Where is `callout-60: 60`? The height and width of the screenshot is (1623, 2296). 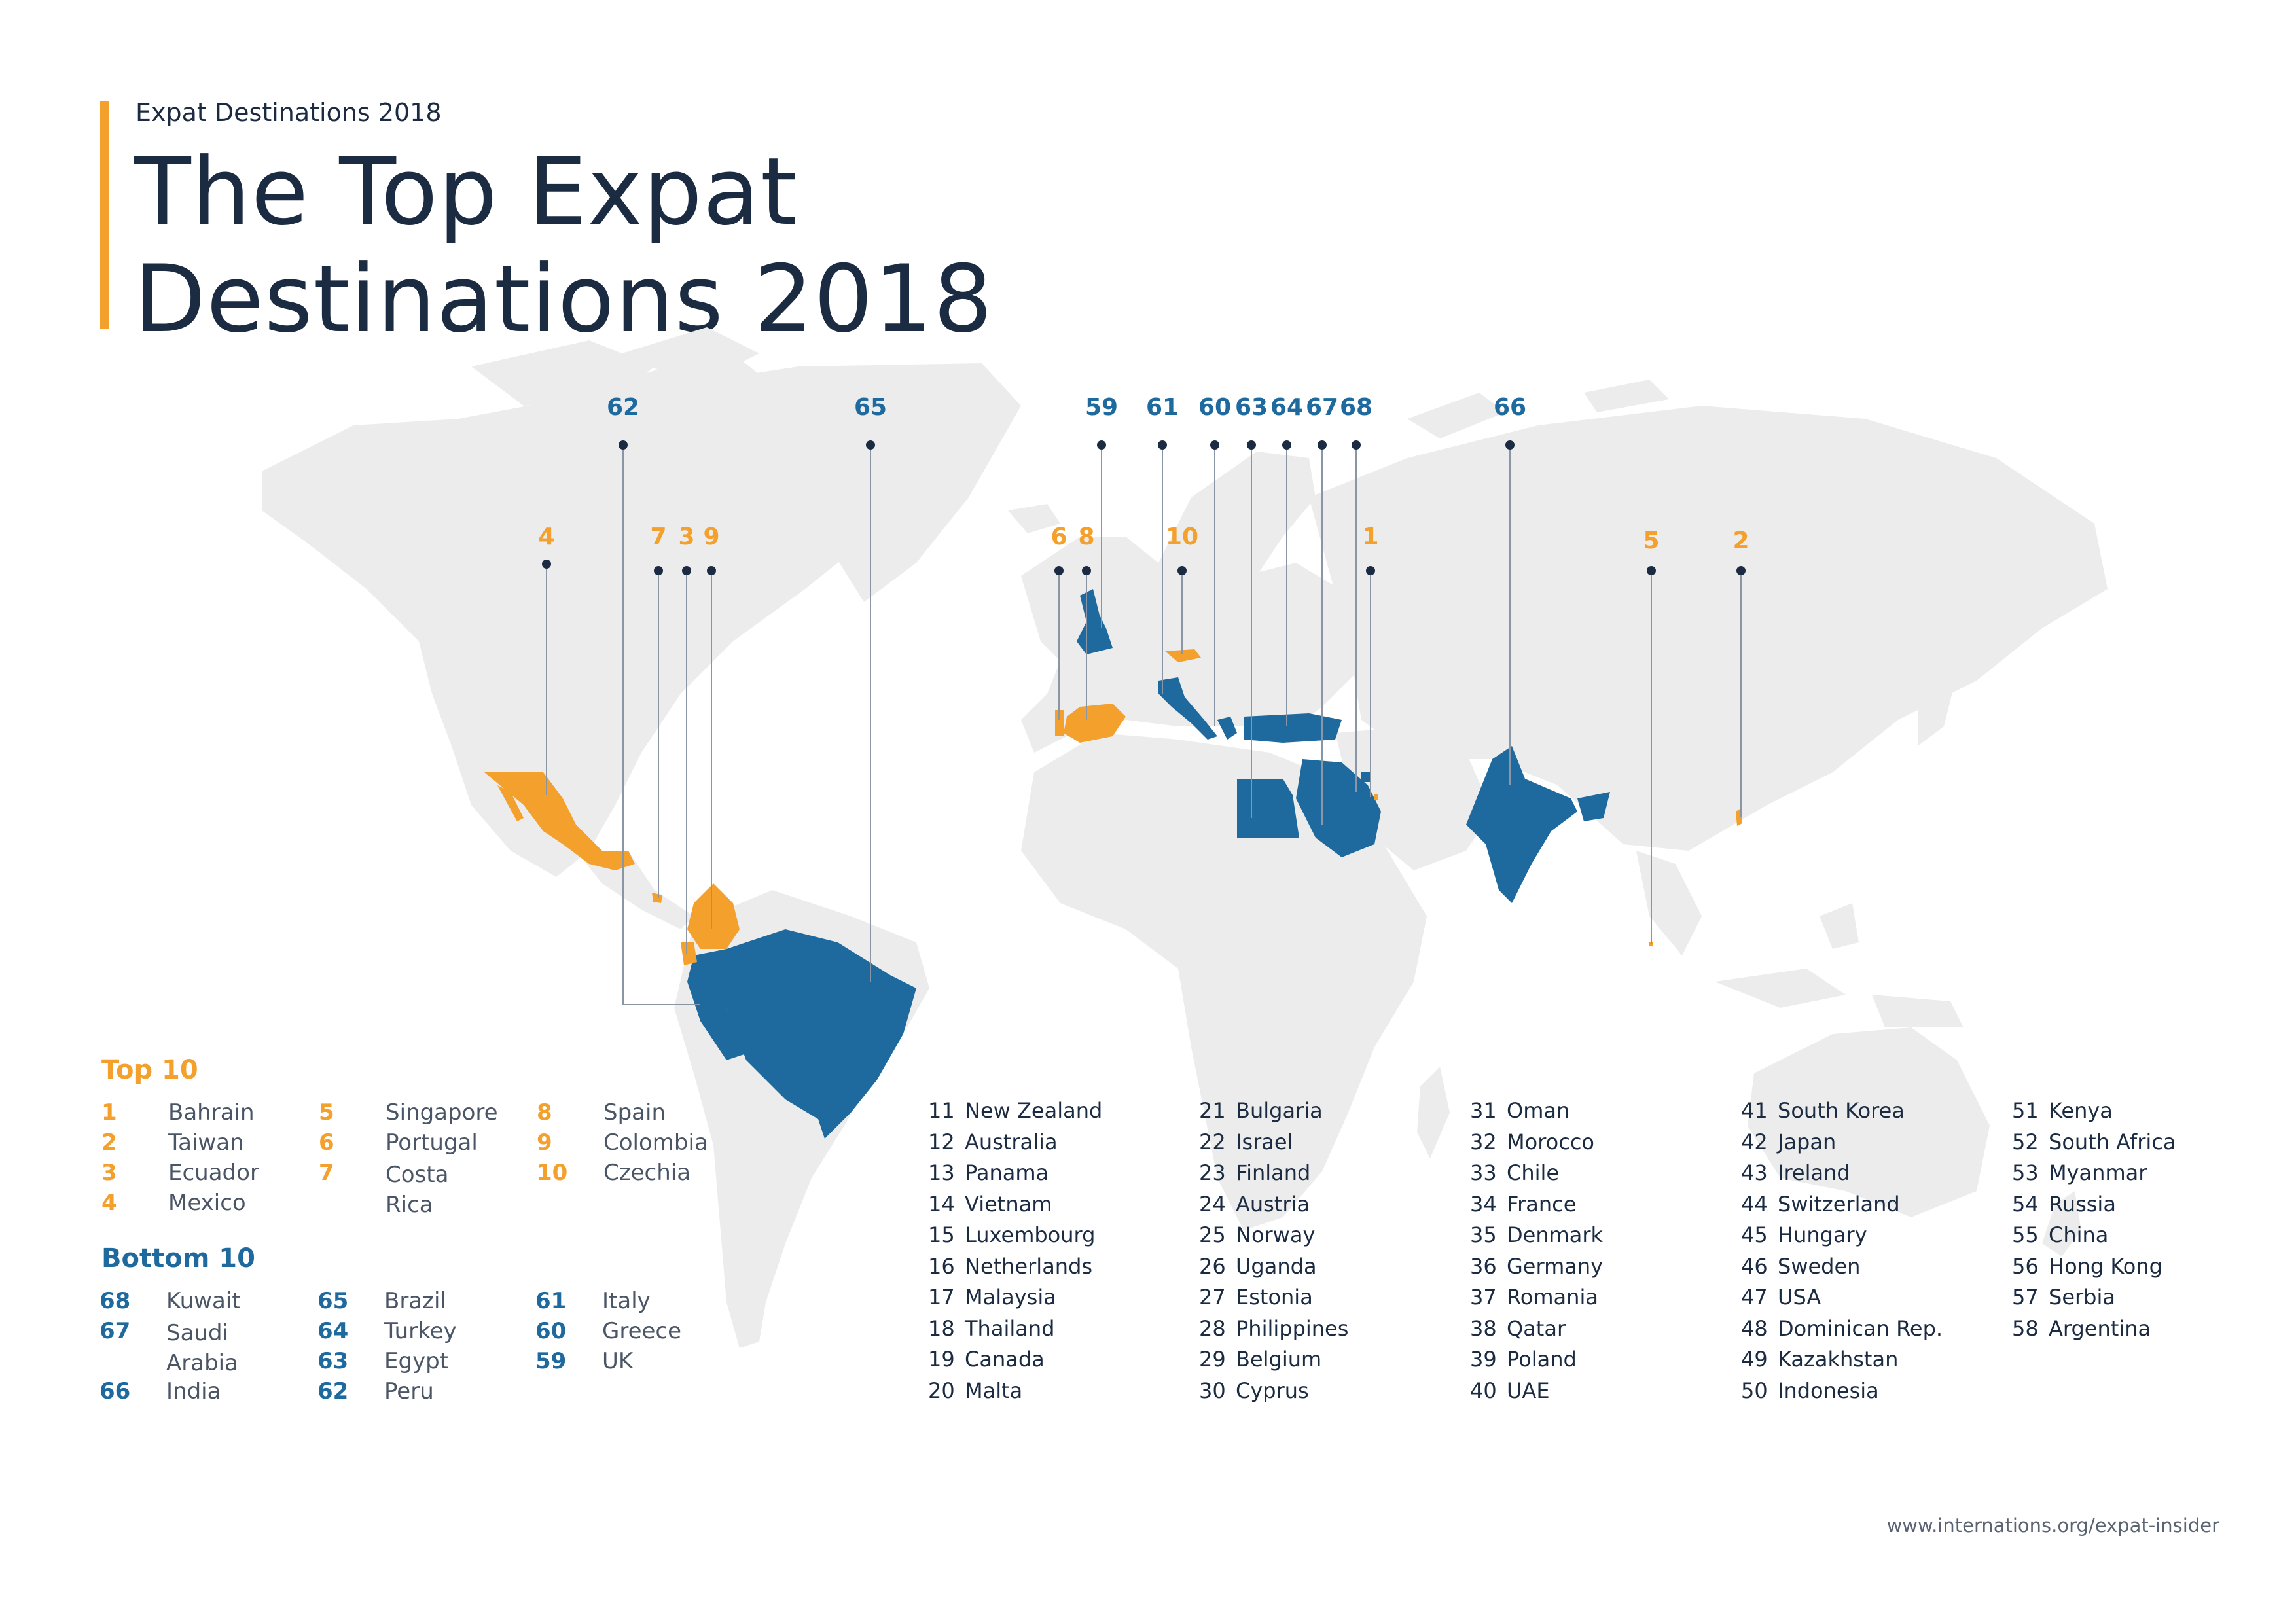 callout-60: 60 is located at coordinates (1214, 407).